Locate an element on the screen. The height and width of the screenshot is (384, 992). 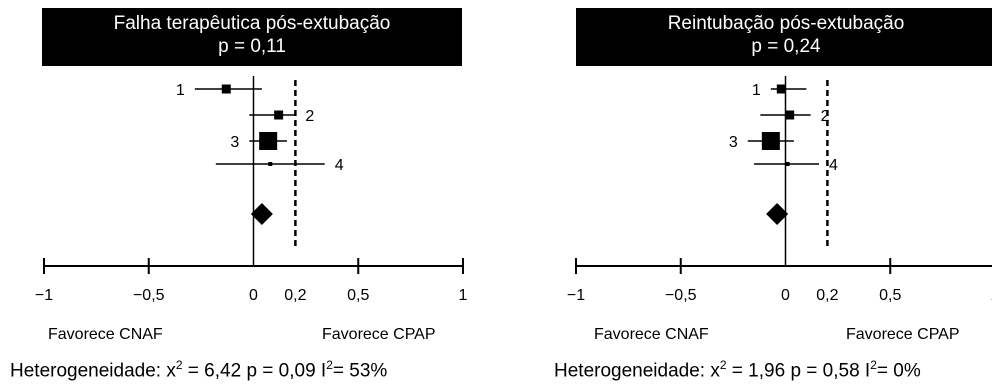
chart-subtitle: p = 0,11 is located at coordinates (252, 46).